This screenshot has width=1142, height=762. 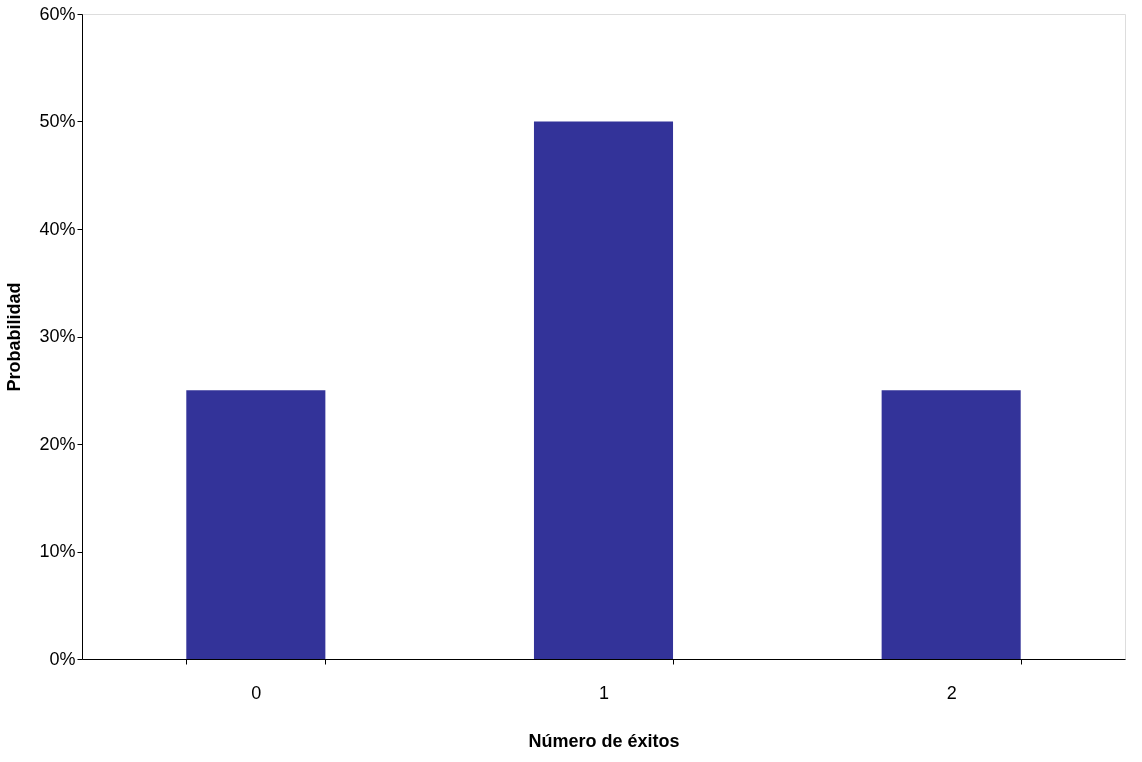 What do you see at coordinates (14, 337) in the screenshot?
I see `y-axis-title: Probabilidad` at bounding box center [14, 337].